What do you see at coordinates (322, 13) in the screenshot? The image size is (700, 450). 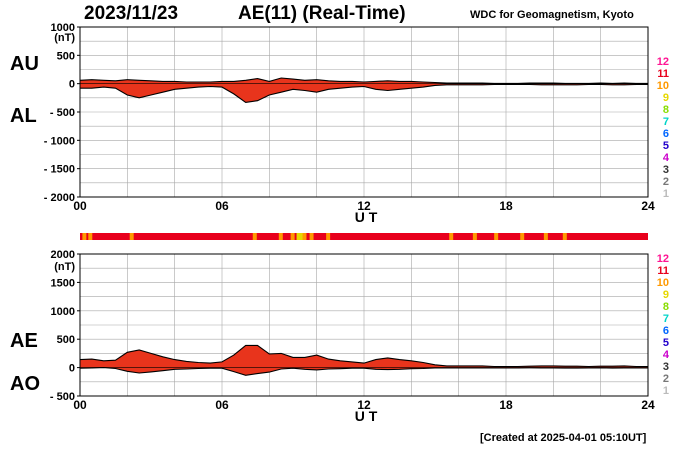 I see `chart-title: AE(11) (Real-Time)` at bounding box center [322, 13].